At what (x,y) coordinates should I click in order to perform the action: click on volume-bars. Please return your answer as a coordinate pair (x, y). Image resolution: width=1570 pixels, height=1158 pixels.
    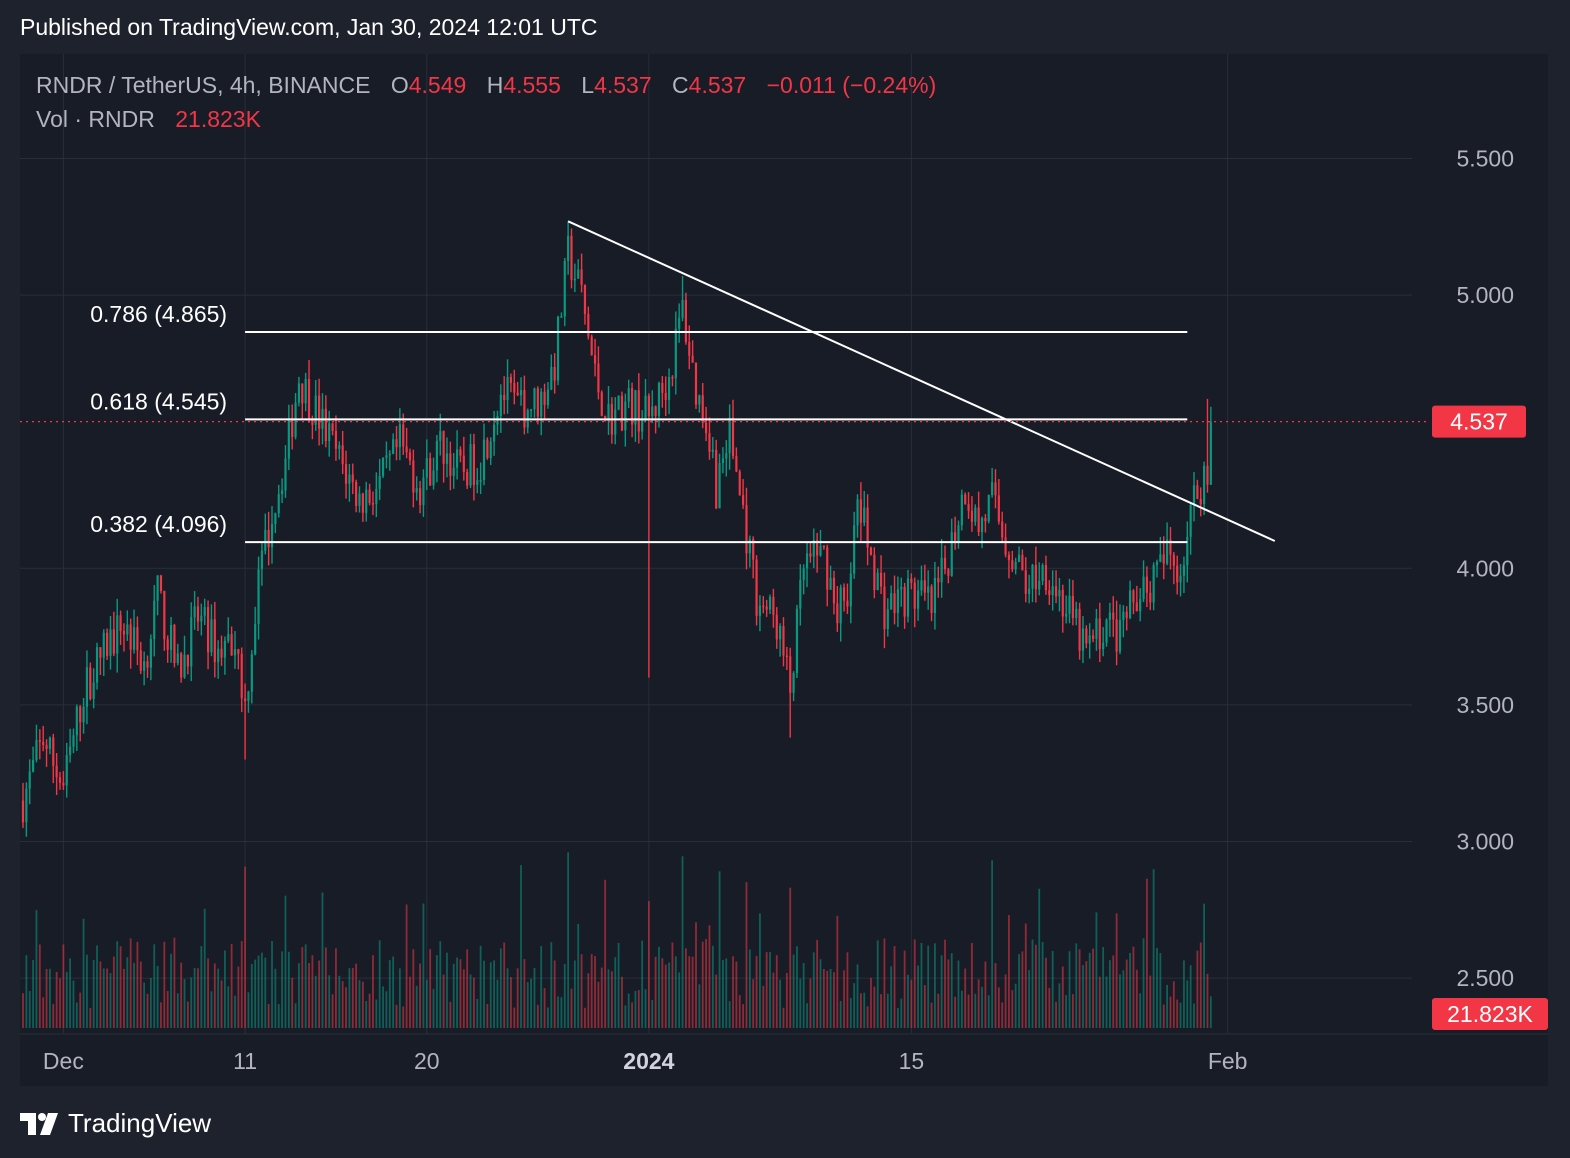
    Looking at the image, I should click on (617, 940).